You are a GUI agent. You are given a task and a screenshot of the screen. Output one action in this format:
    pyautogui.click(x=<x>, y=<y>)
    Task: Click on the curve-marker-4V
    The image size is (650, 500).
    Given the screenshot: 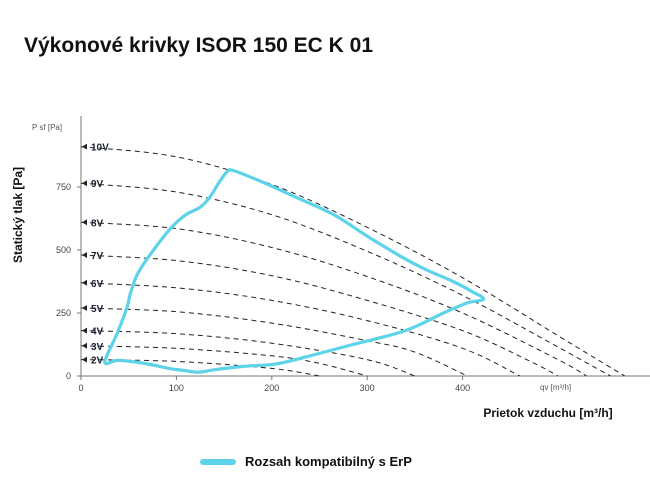 What is the action you would take?
    pyautogui.click(x=84, y=330)
    